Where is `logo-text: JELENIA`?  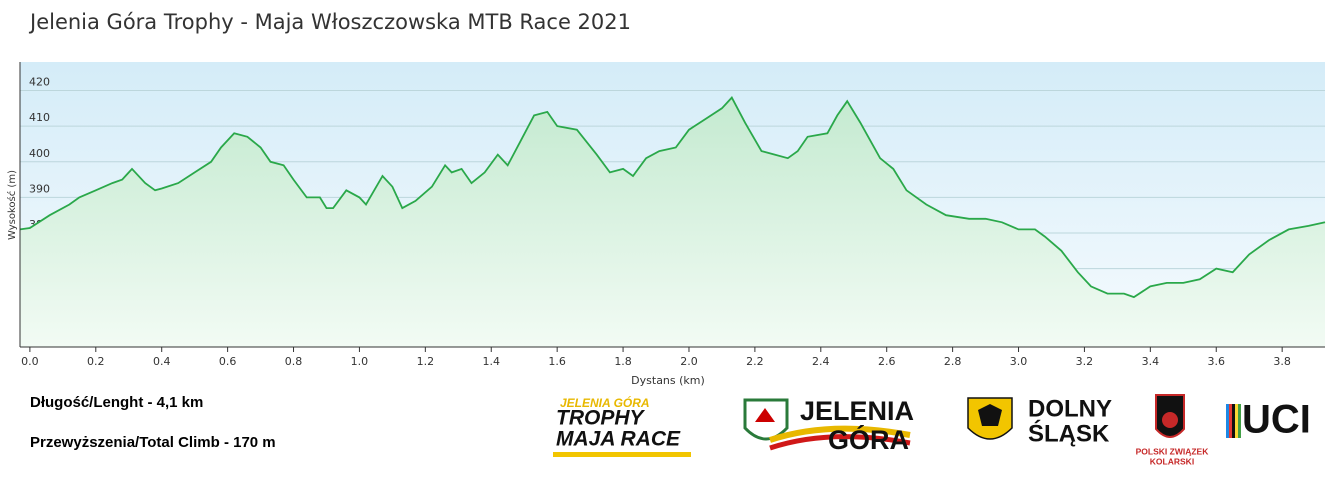 logo-text: JELENIA is located at coordinates (857, 411).